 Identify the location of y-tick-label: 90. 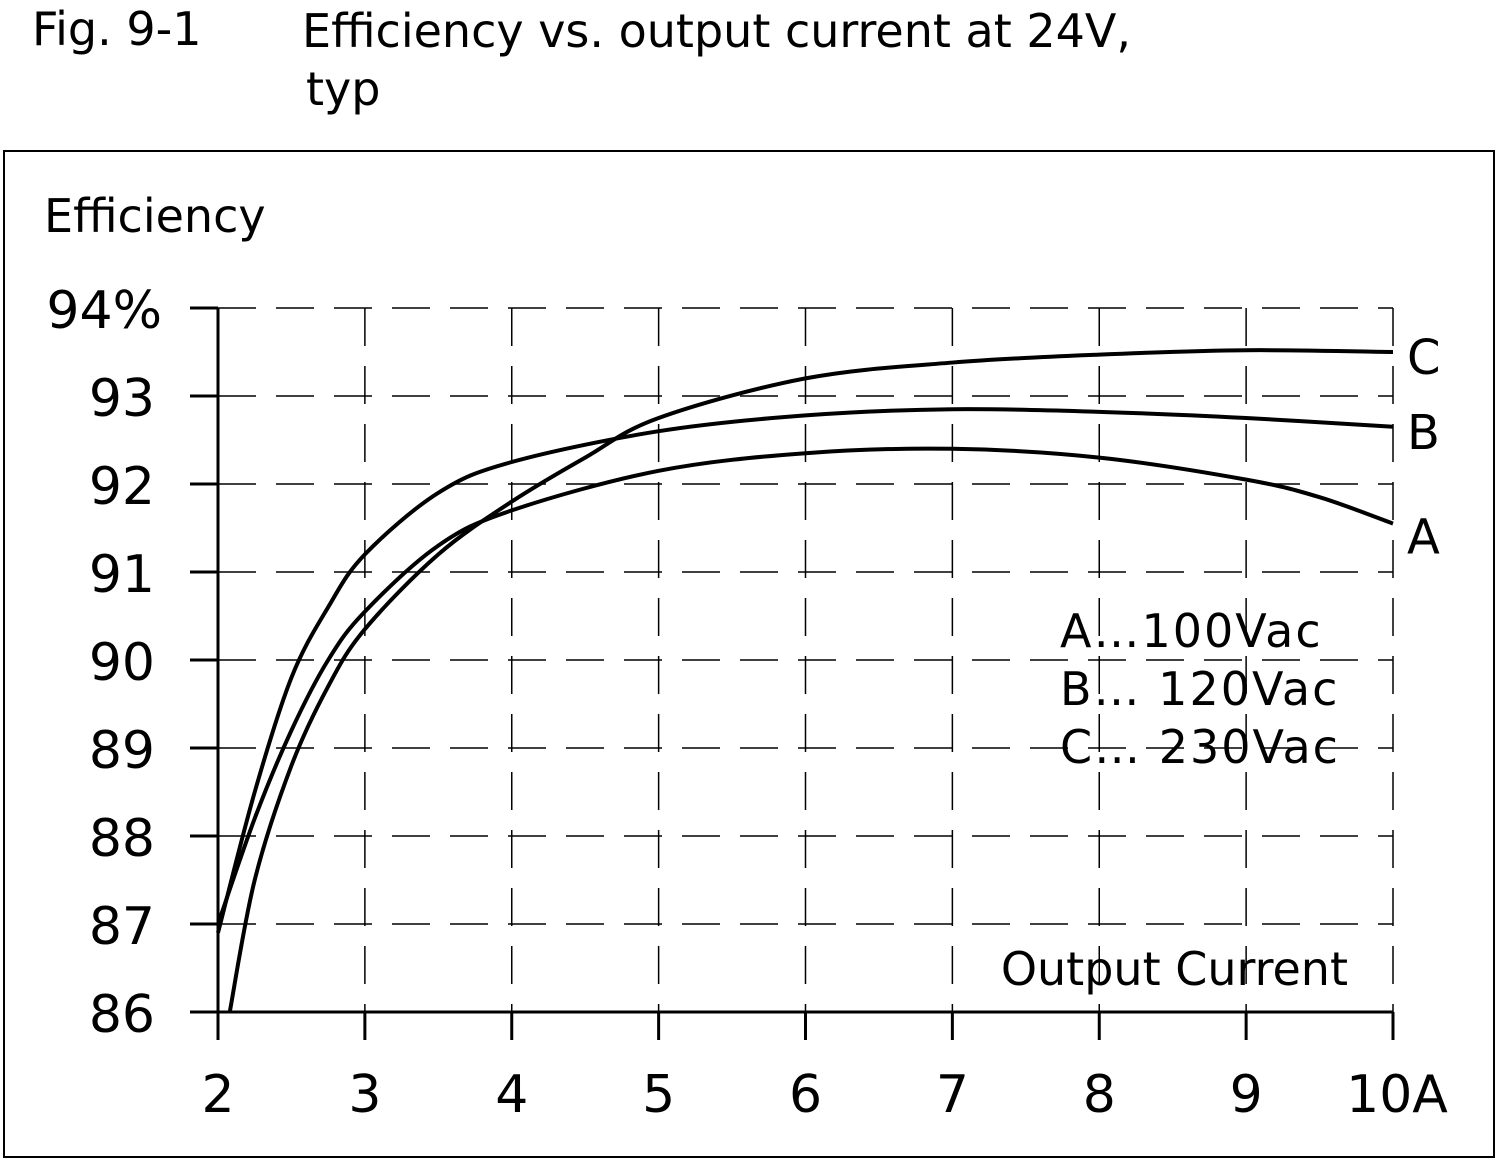
(122, 663).